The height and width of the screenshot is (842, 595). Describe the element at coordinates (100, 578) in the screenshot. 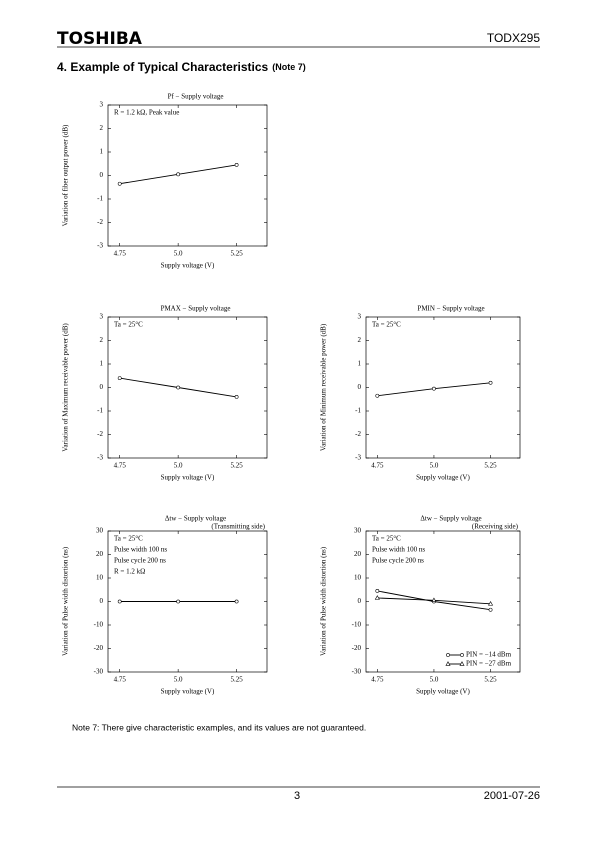

I see `y-tick-label: 10` at that location.